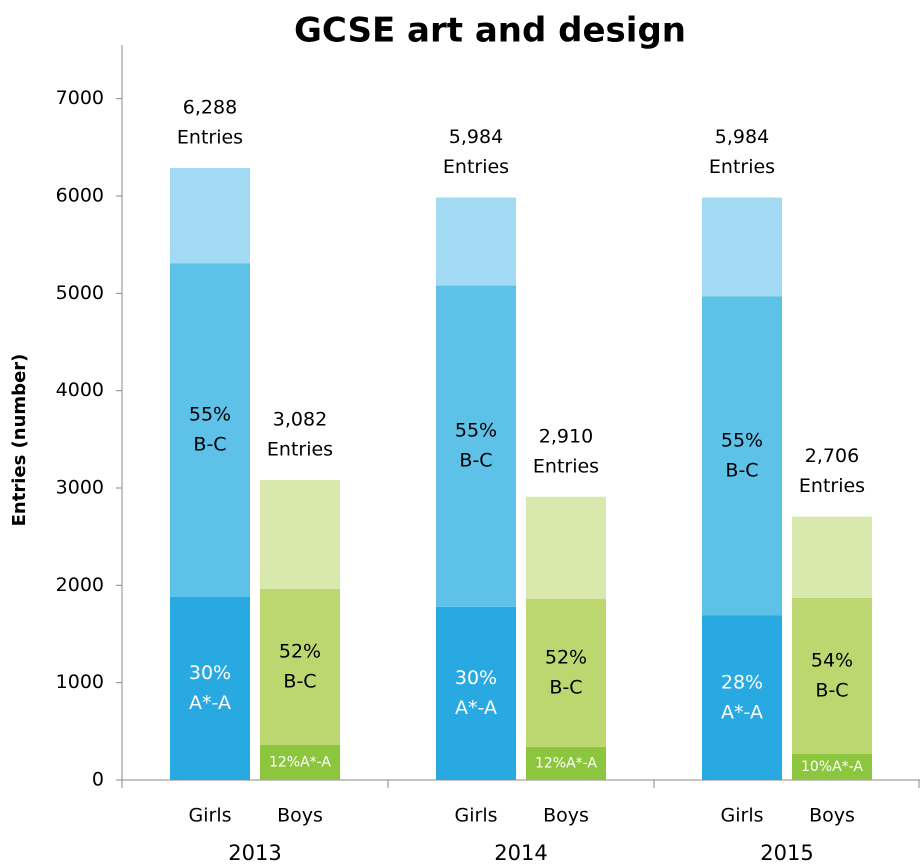 This screenshot has width=920, height=867. What do you see at coordinates (80, 293) in the screenshot?
I see `y-tick-label: 5000` at bounding box center [80, 293].